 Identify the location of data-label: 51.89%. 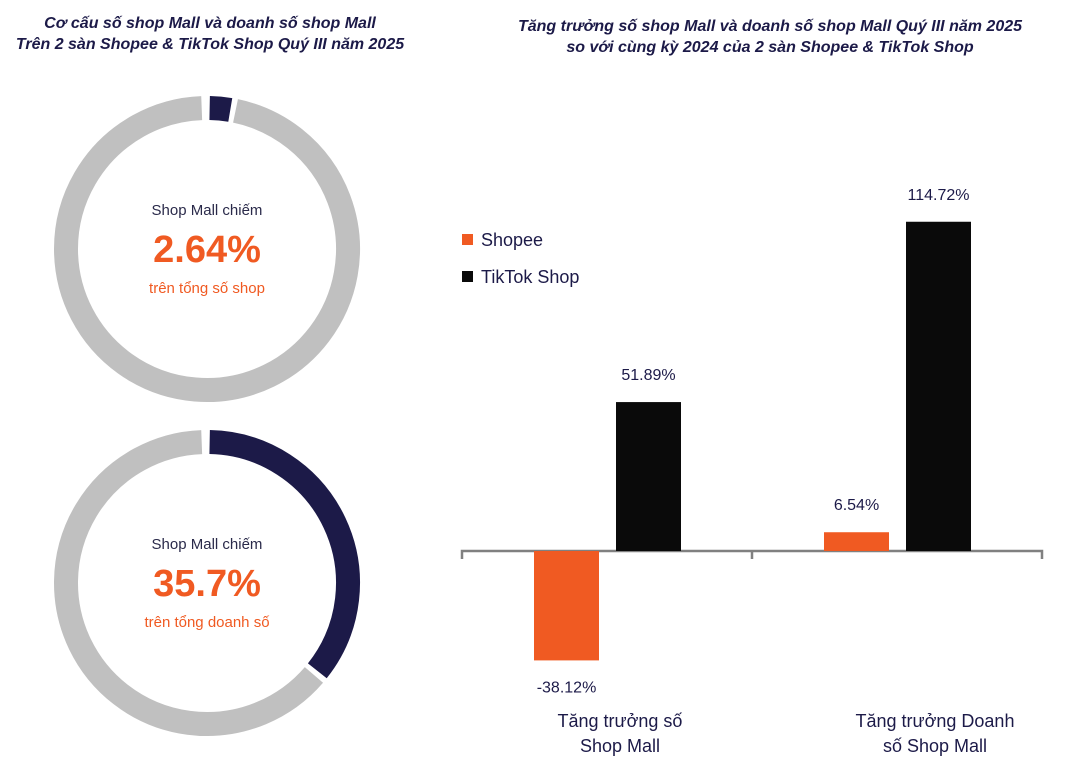
(648, 375).